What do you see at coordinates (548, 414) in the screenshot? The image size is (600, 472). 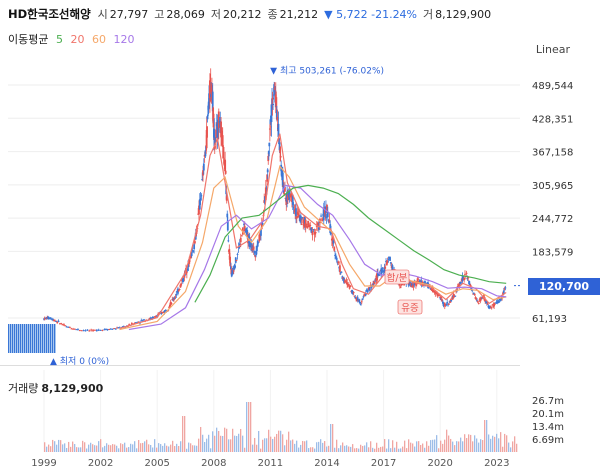 I see `volume-tick-label: 20.1m` at bounding box center [548, 414].